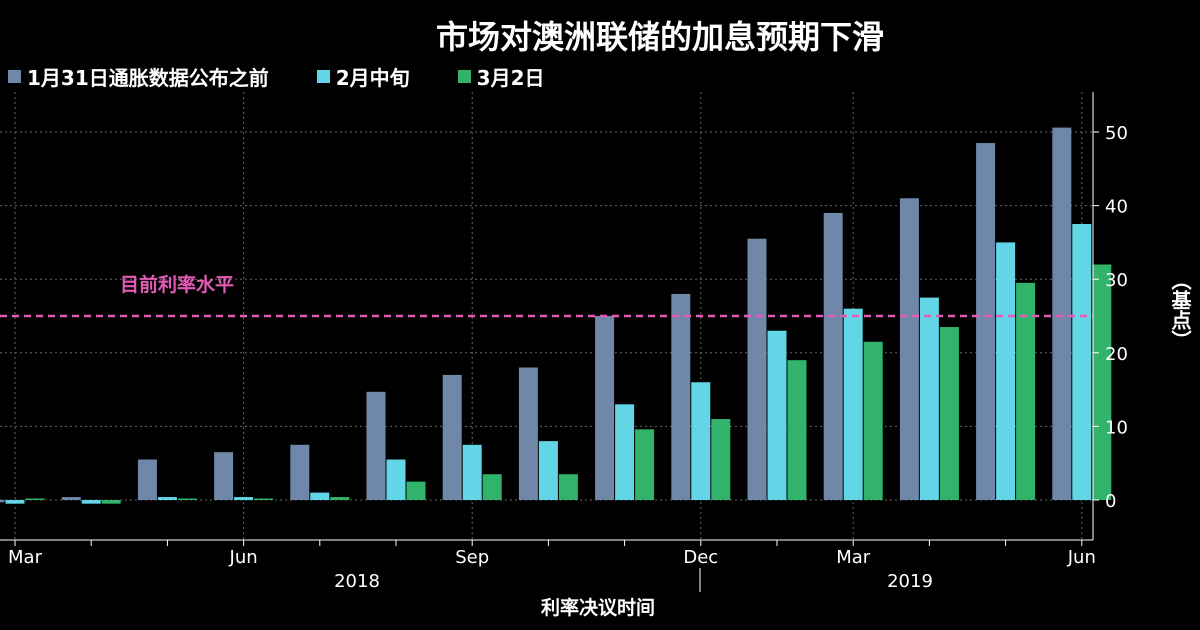 Image resolution: width=1200 pixels, height=630 pixels. What do you see at coordinates (1116, 133) in the screenshot?
I see `y-tick-label: 50` at bounding box center [1116, 133].